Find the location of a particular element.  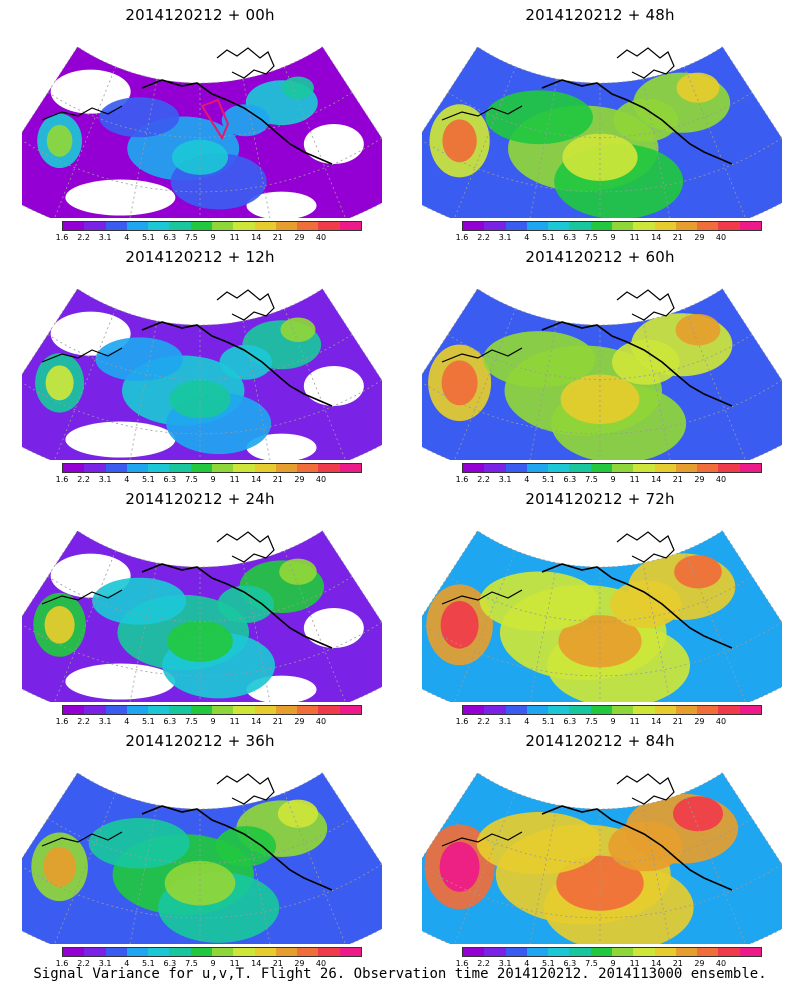

panel-title: 2014120212 + 60h is located at coordinates (600, 257).